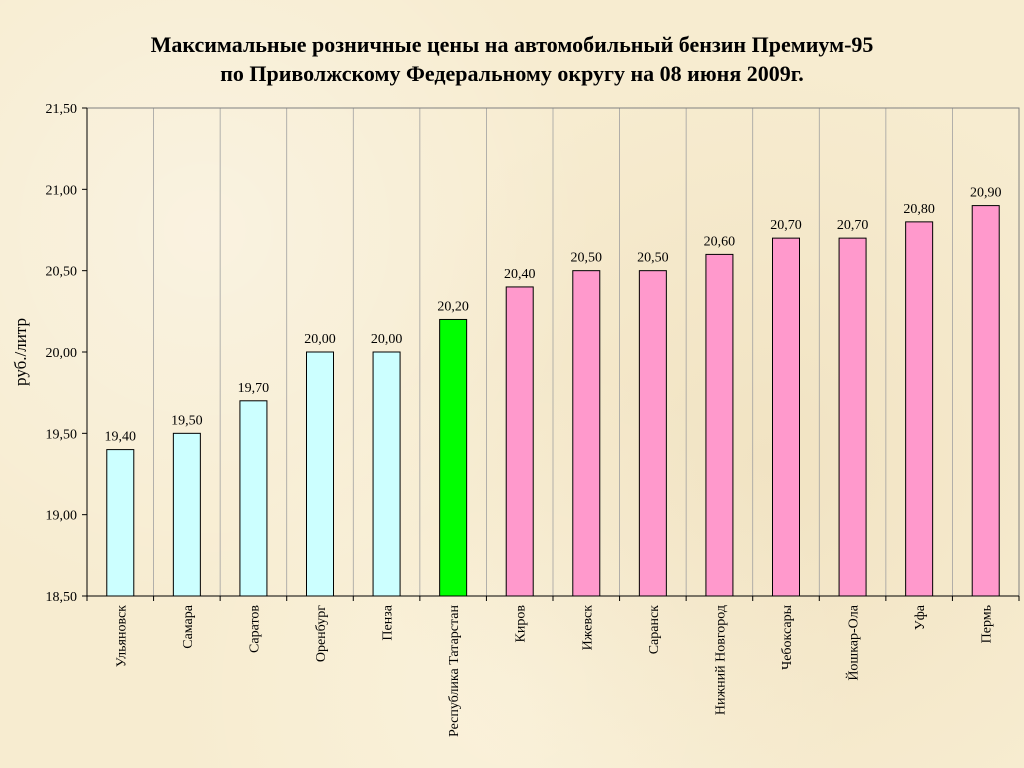 This screenshot has width=1024, height=768. Describe the element at coordinates (388, 622) in the screenshot. I see `x-tick-label: Пенза` at that location.